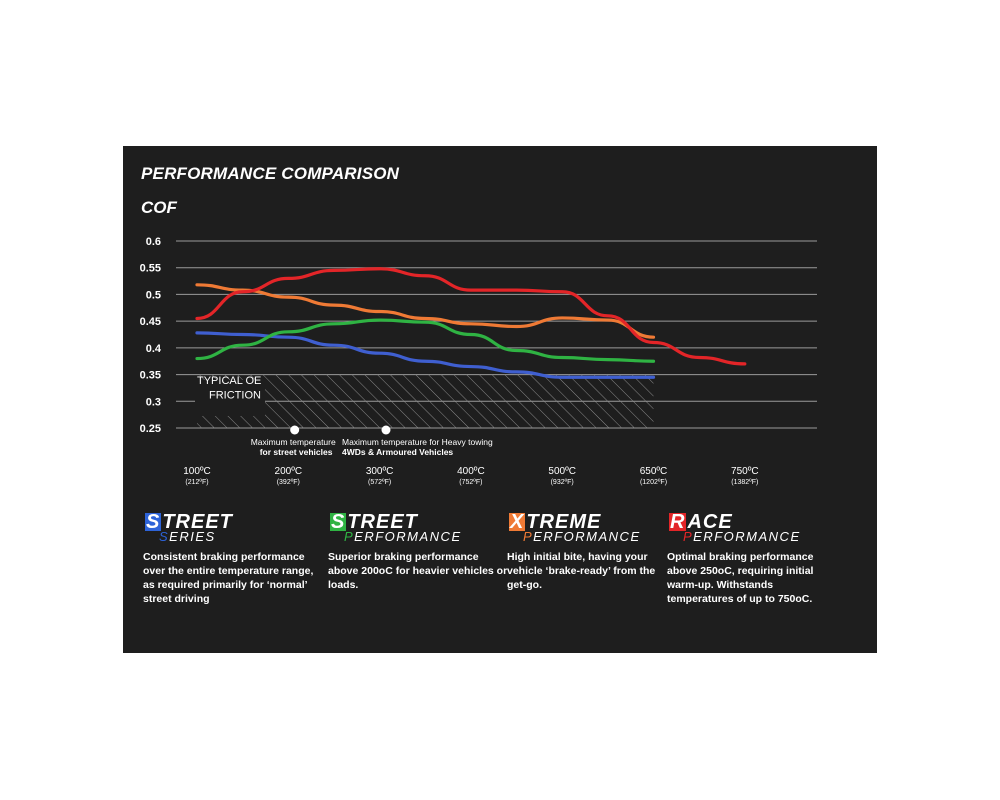 The height and width of the screenshot is (800, 1000). Describe the element at coordinates (164, 536) in the screenshot. I see `logo-sub-cap: S` at that location.